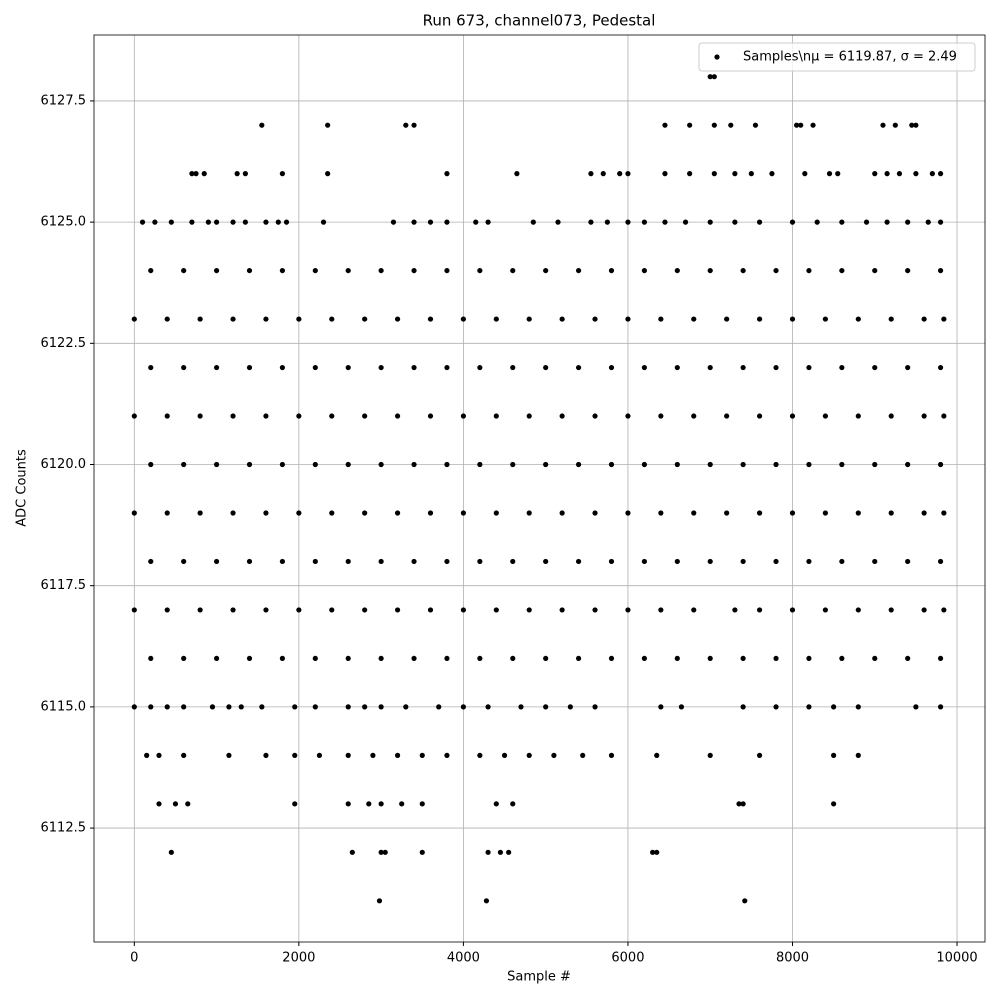 The image size is (1000, 1004). Describe the element at coordinates (792, 958) in the screenshot. I see `x-tick-label: 8000` at that location.